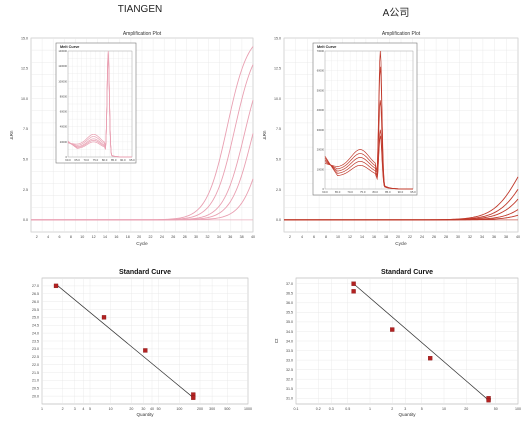  Describe the element at coordinates (350, 237) in the screenshot. I see `x-tick-label: 12` at that location.